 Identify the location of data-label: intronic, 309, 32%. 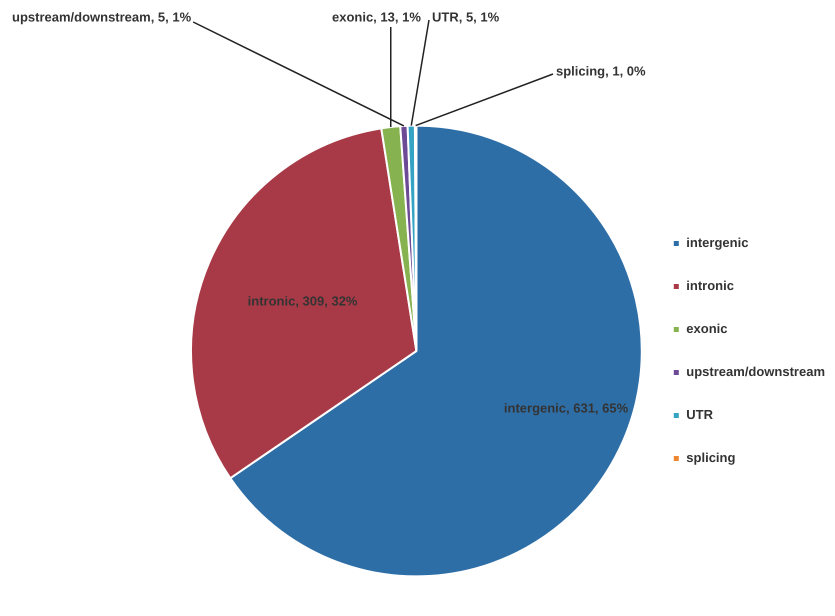
(303, 300).